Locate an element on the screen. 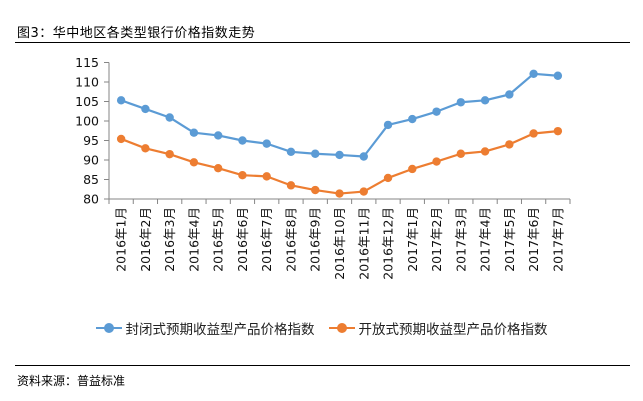  x-tick-label: 2017年2月 is located at coordinates (436, 239).